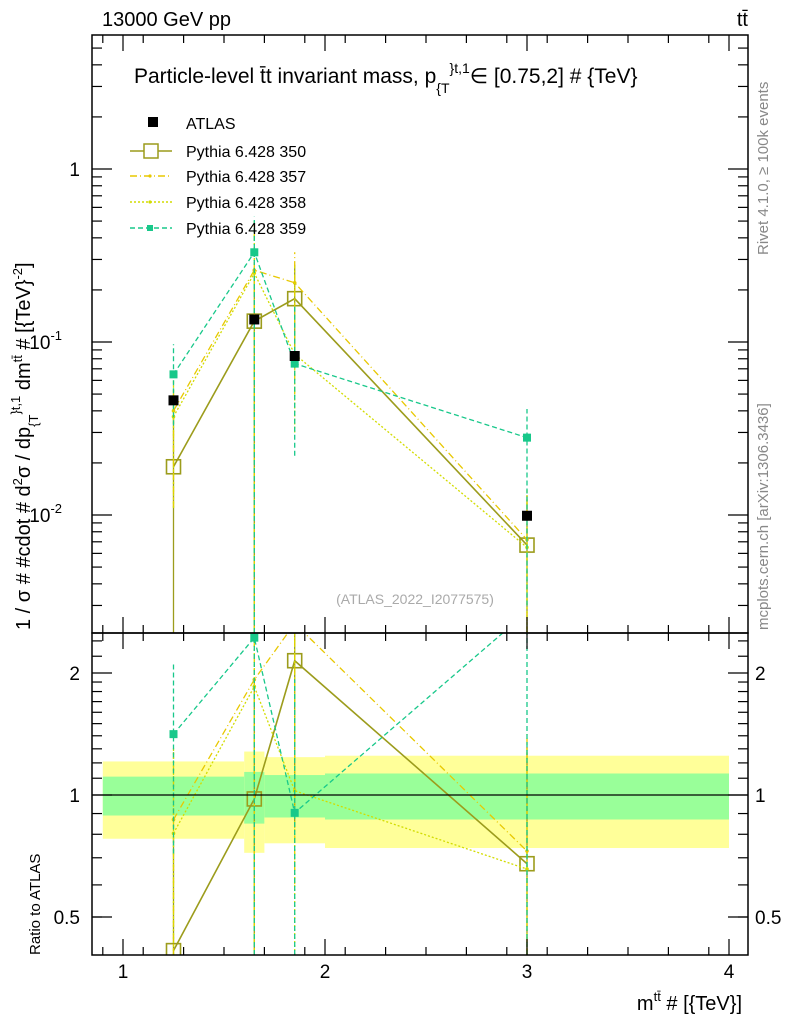  What do you see at coordinates (527, 972) in the screenshot?
I see `x-tick-label: 3` at bounding box center [527, 972].